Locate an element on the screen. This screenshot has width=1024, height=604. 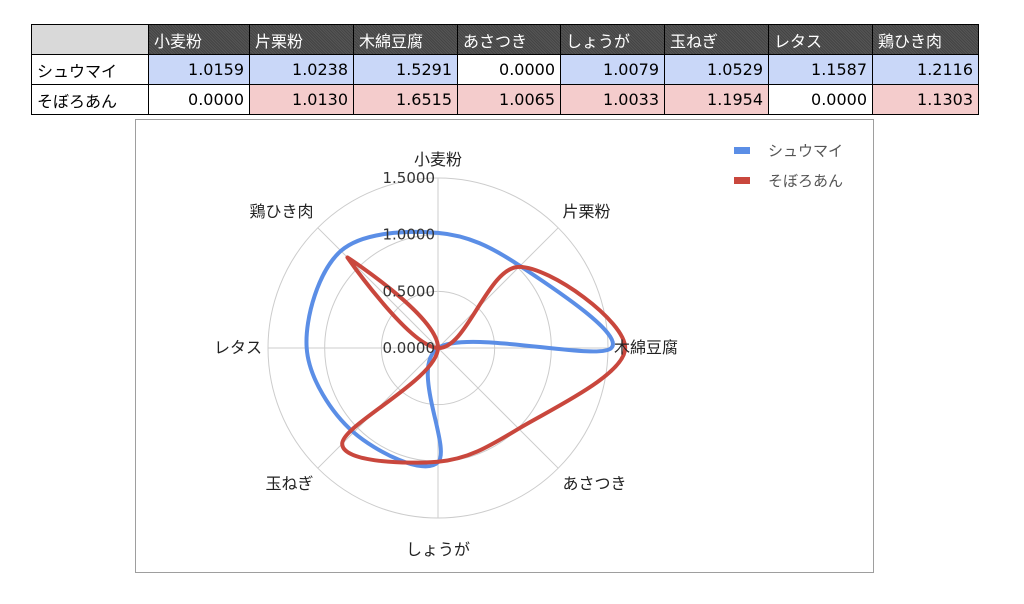
axis-category-label: 玉ねぎ is located at coordinates (289, 483).